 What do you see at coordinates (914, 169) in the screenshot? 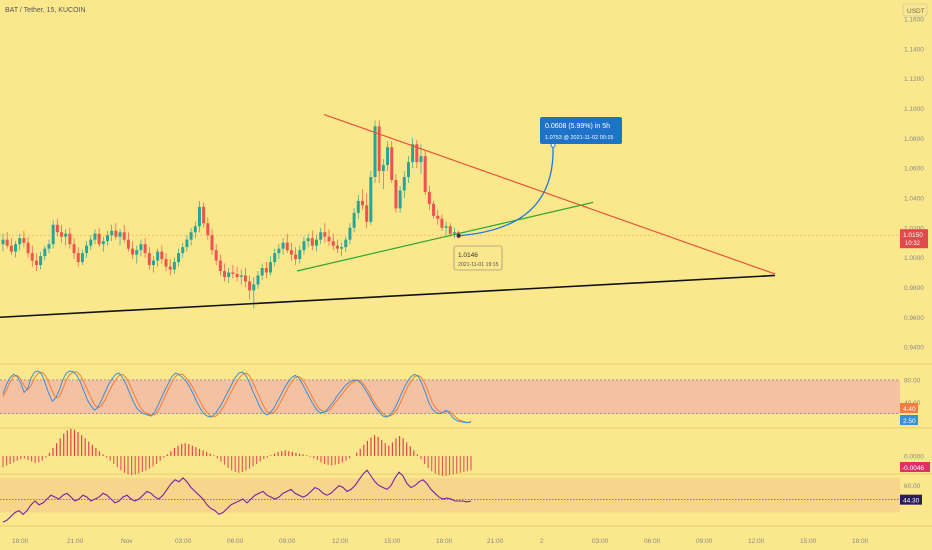
I see `price-tick-label: 1.0600` at bounding box center [914, 169].